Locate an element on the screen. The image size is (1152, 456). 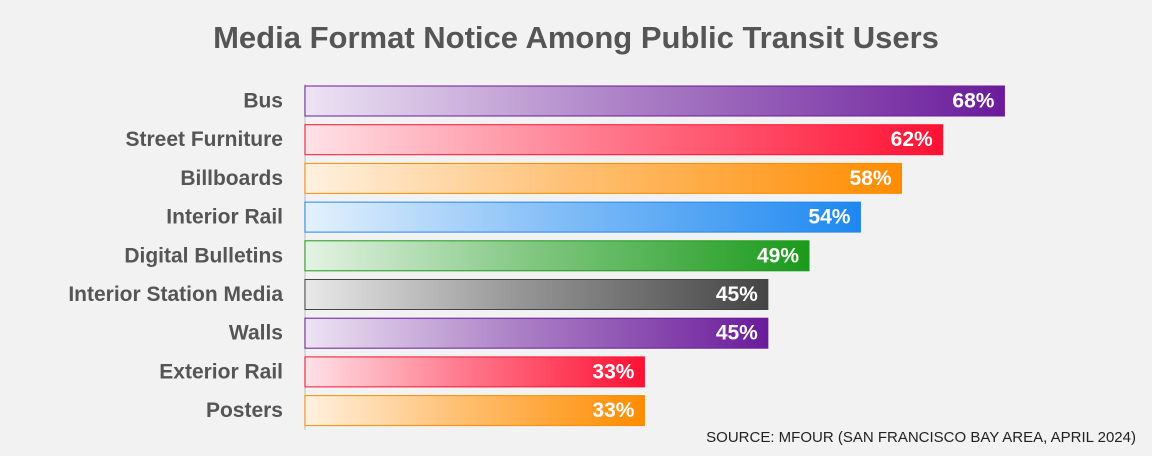
y-tick-label: Billboards is located at coordinates (231, 178).